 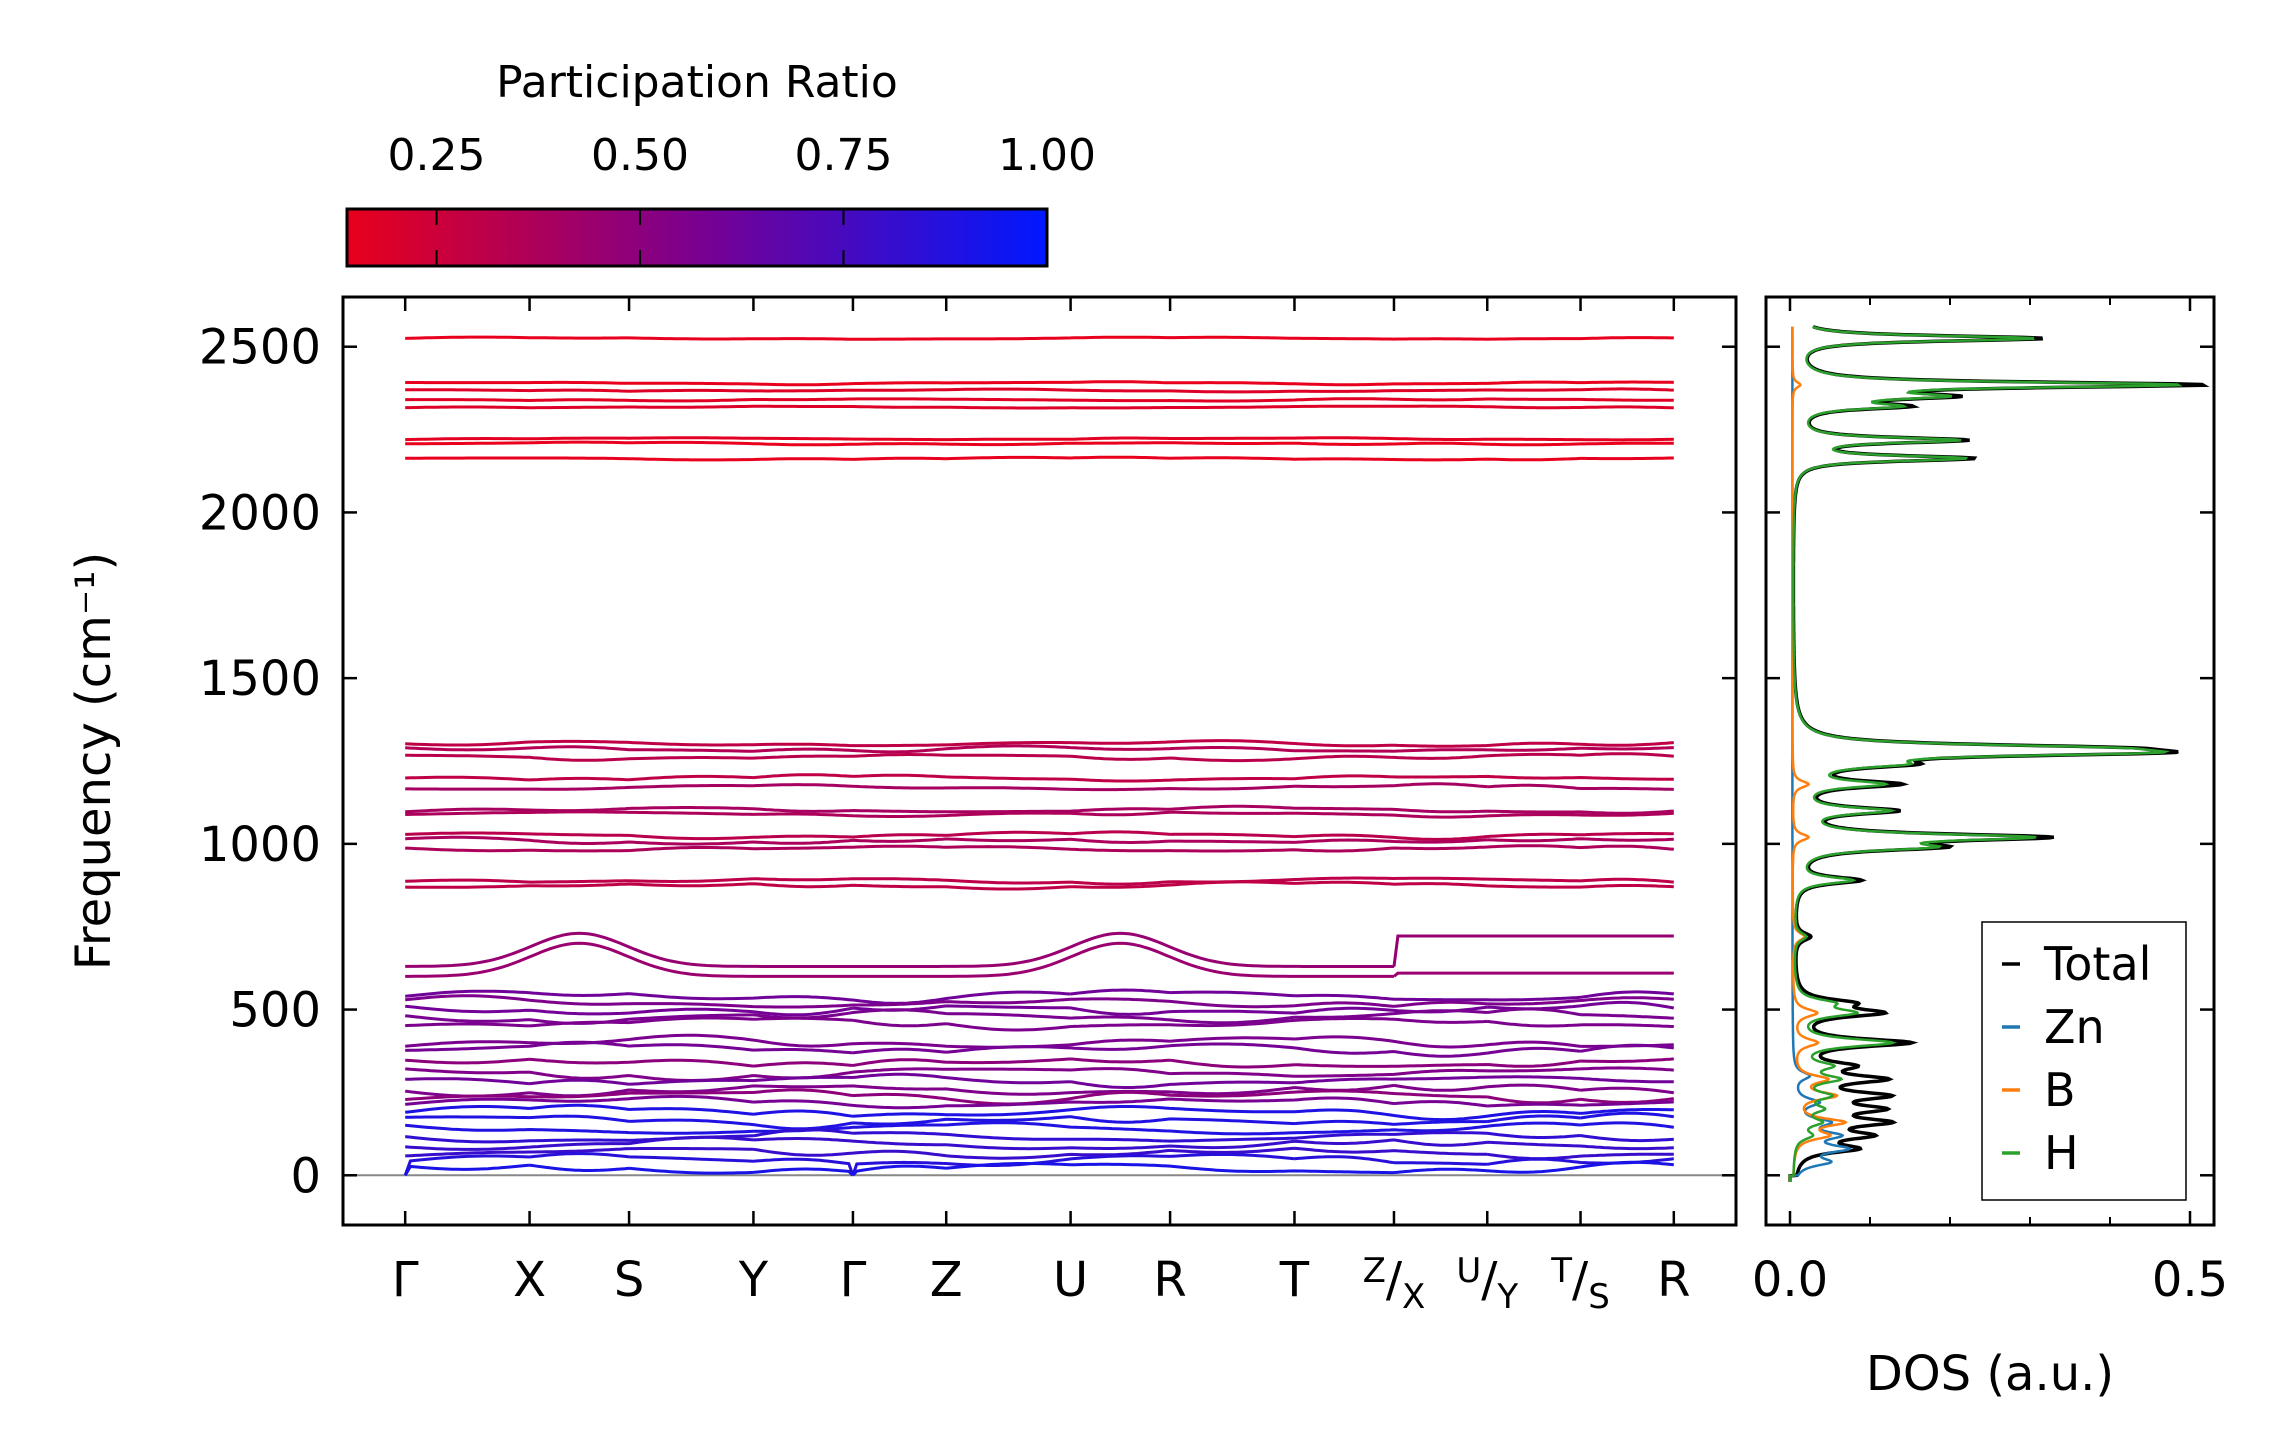 What do you see at coordinates (697, 237) in the screenshot?
I see `colorbar-gradient` at bounding box center [697, 237].